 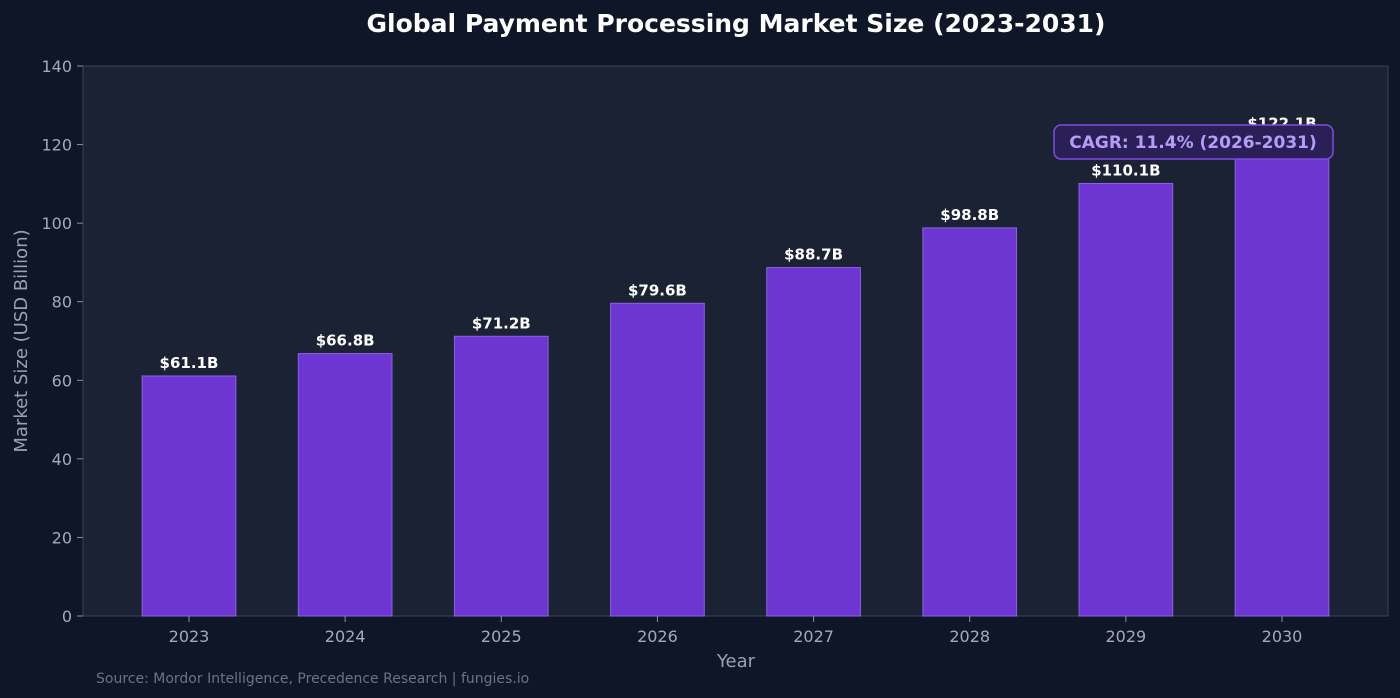 What do you see at coordinates (1125, 636) in the screenshot?
I see `x-tick-label: 2029` at bounding box center [1125, 636].